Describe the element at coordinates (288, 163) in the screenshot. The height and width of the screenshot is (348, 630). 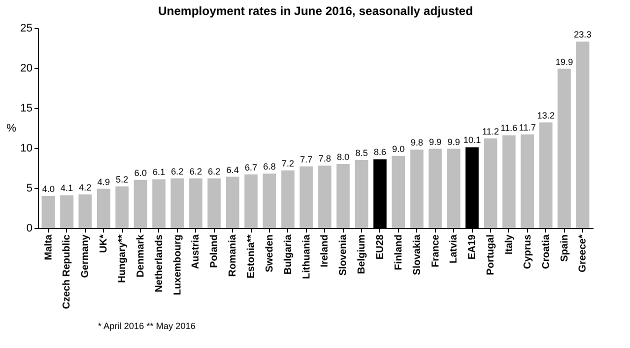
I see `data-label: 7.2` at that location.